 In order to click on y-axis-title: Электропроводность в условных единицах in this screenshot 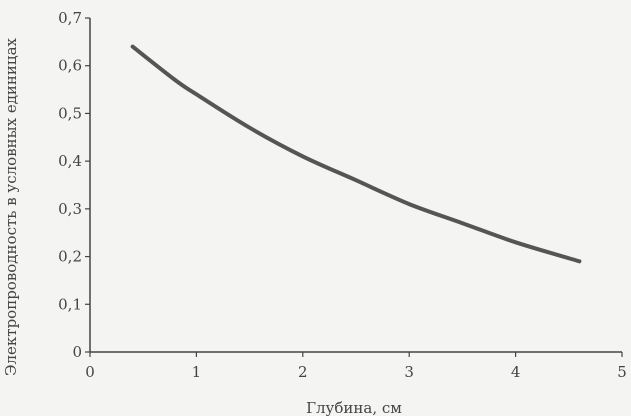, I will do `click(11, 206)`.